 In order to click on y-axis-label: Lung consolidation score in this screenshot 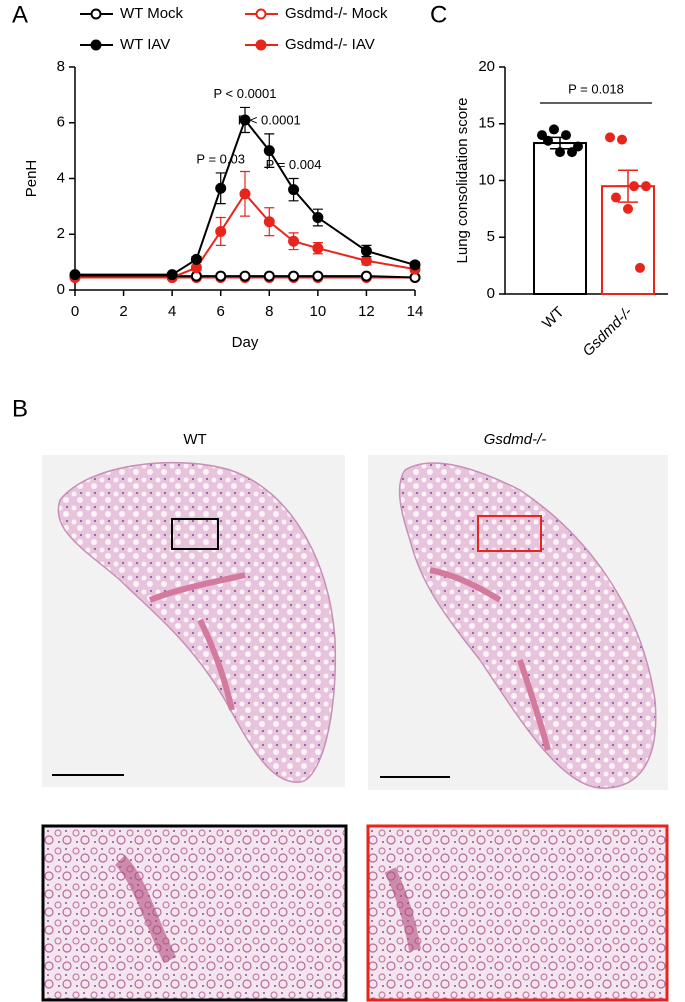, I will do `click(462, 181)`.